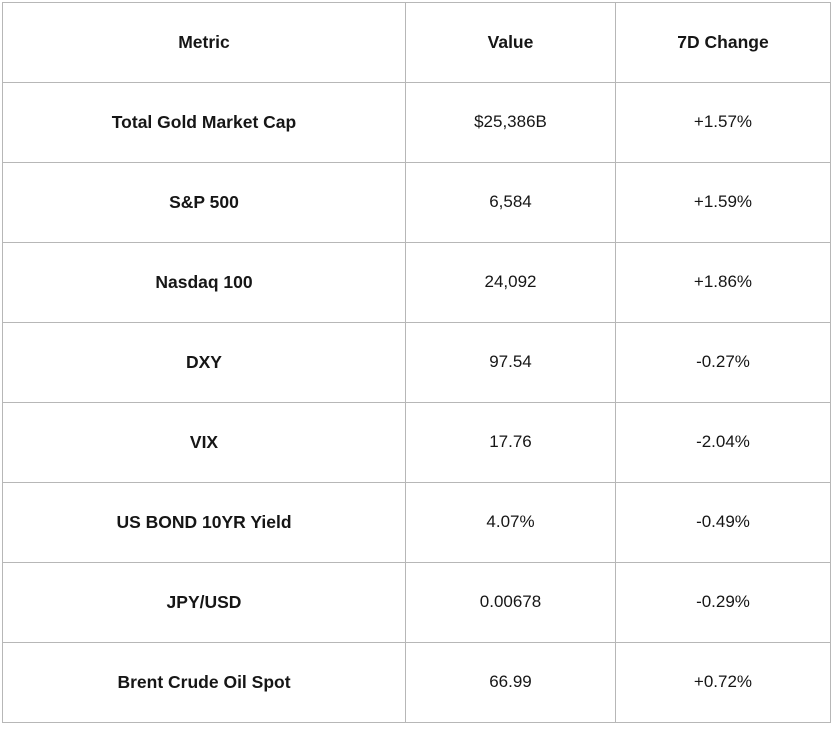 This screenshot has width=834, height=734. I want to click on metric-name-cell: Nasdaq 100, so click(204, 282).